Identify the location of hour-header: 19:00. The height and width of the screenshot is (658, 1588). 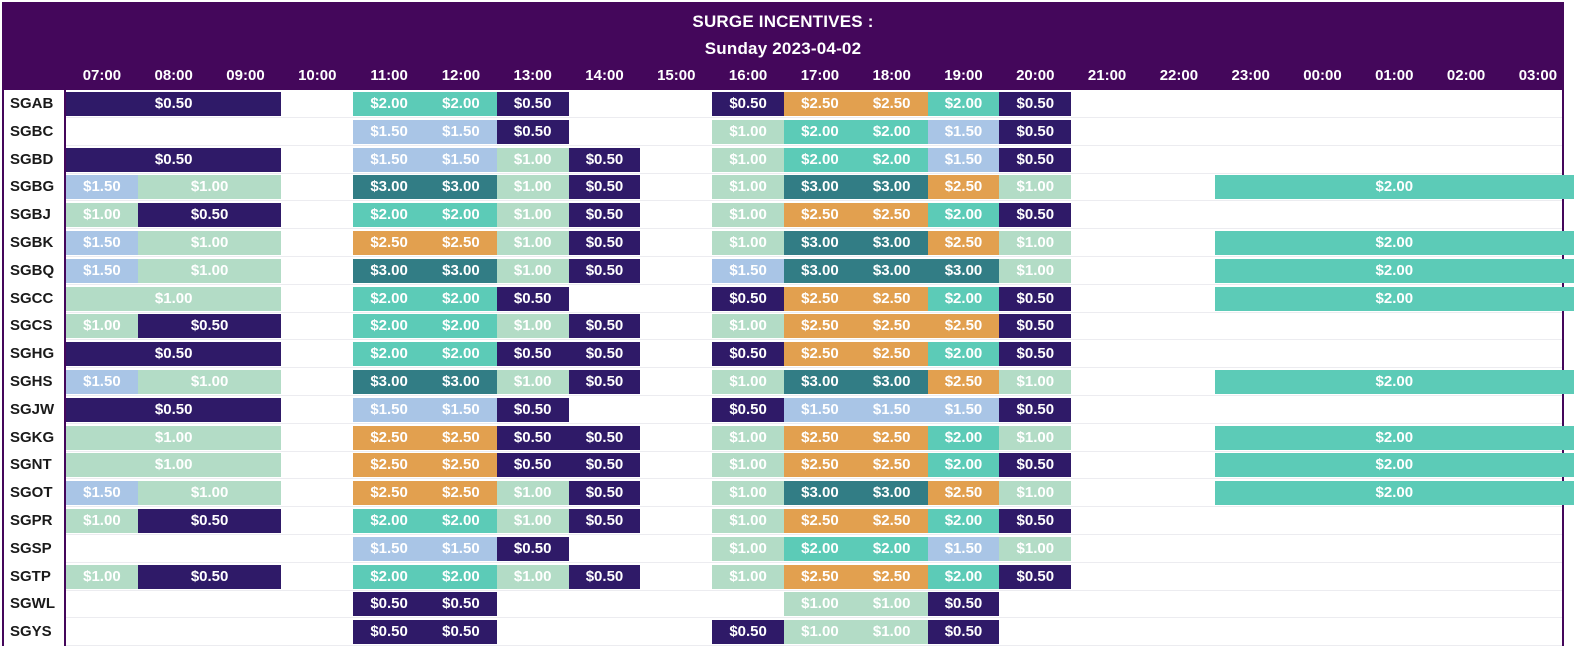
(963, 75).